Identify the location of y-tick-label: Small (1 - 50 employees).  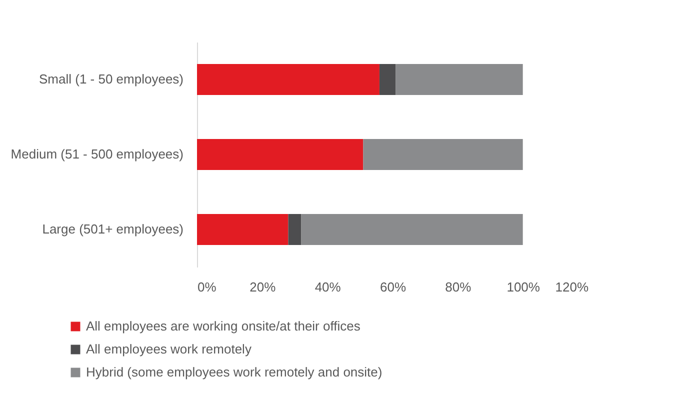
(111, 79).